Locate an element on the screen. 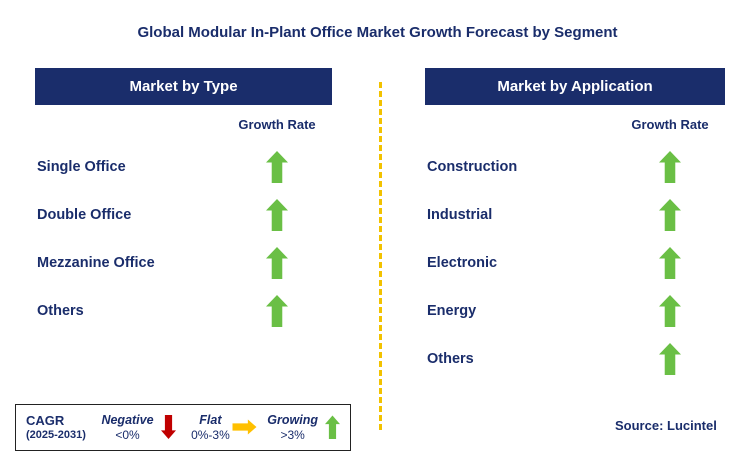 This screenshot has height=475, width=755. growing-up-arrow-icon is located at coordinates (332, 427).